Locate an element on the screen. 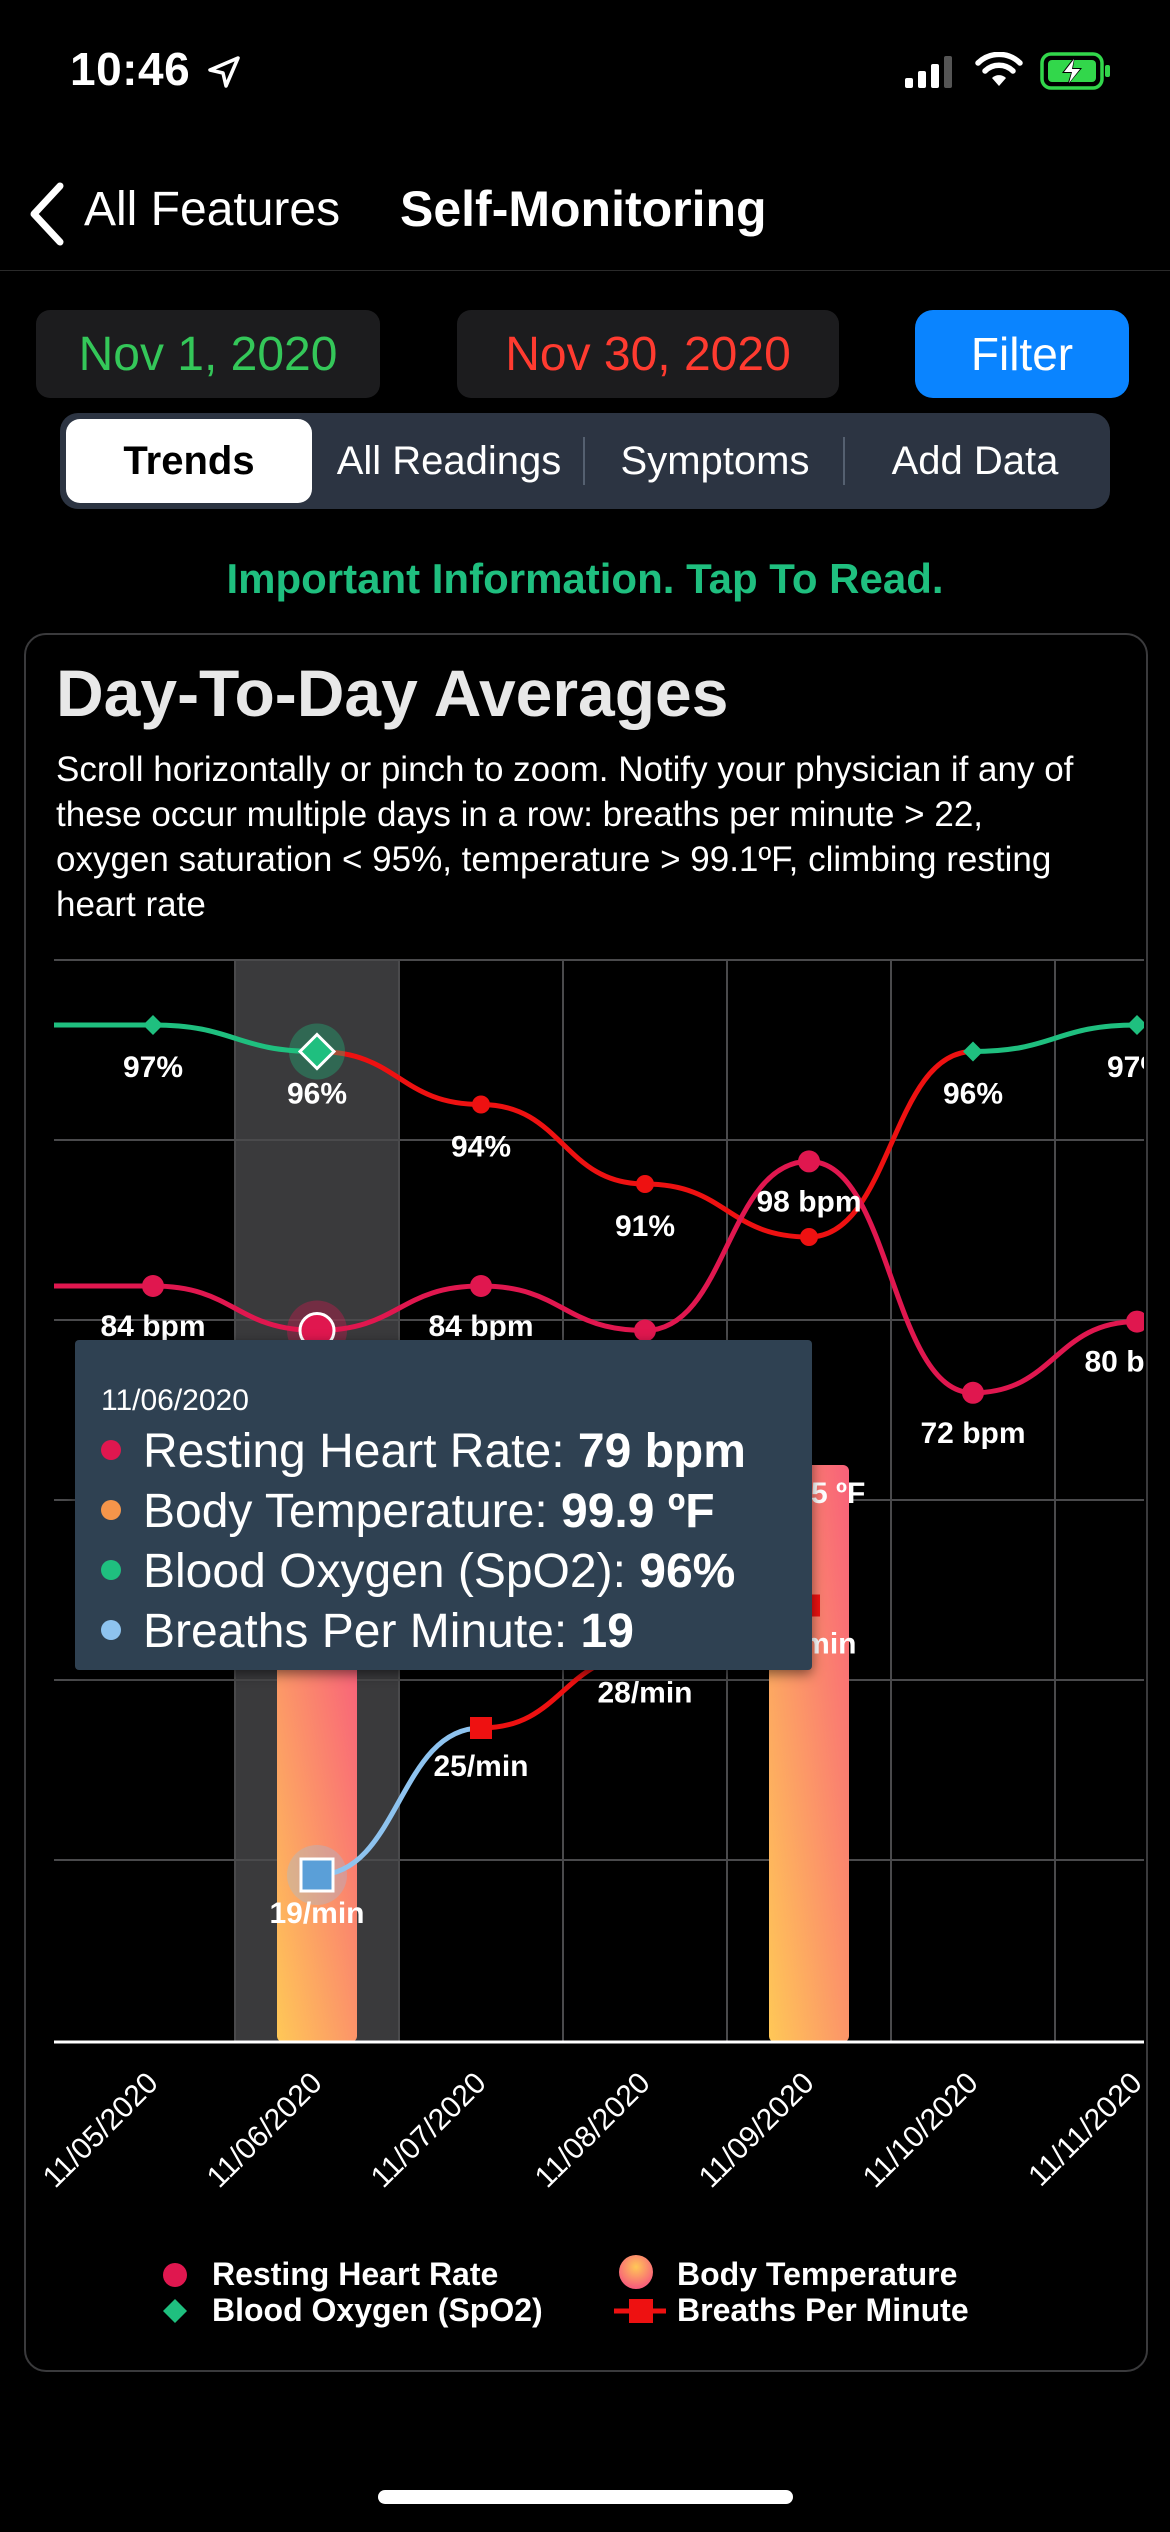  tooltip-row-body-temperature: Body Temperature: 99.9 ºF is located at coordinates (408, 1511).